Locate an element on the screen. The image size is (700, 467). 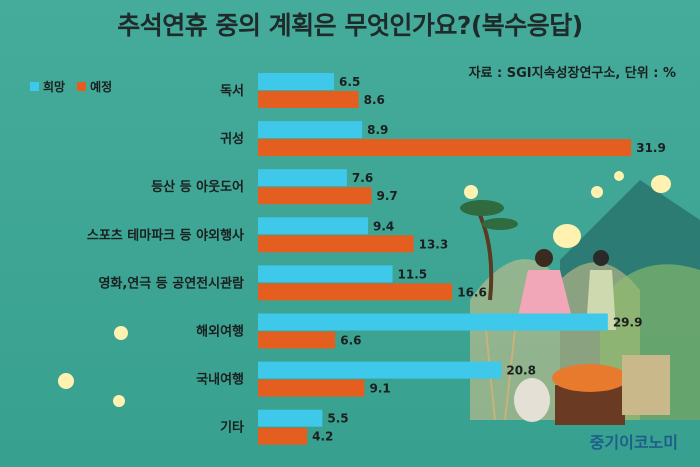
legend-swatch-hope is located at coordinates (34, 86).